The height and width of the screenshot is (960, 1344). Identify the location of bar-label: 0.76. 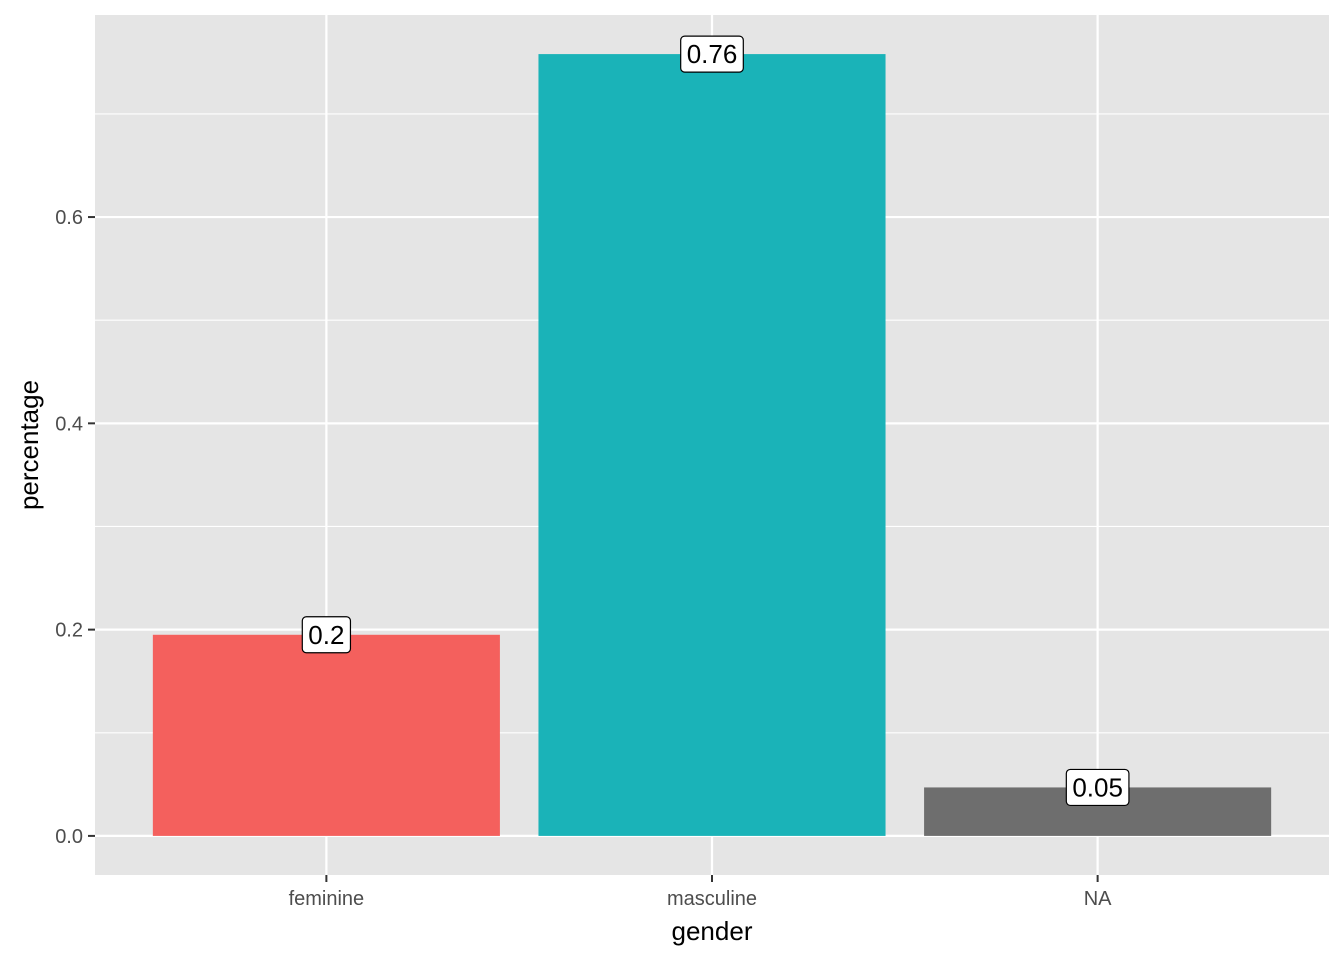
(712, 54).